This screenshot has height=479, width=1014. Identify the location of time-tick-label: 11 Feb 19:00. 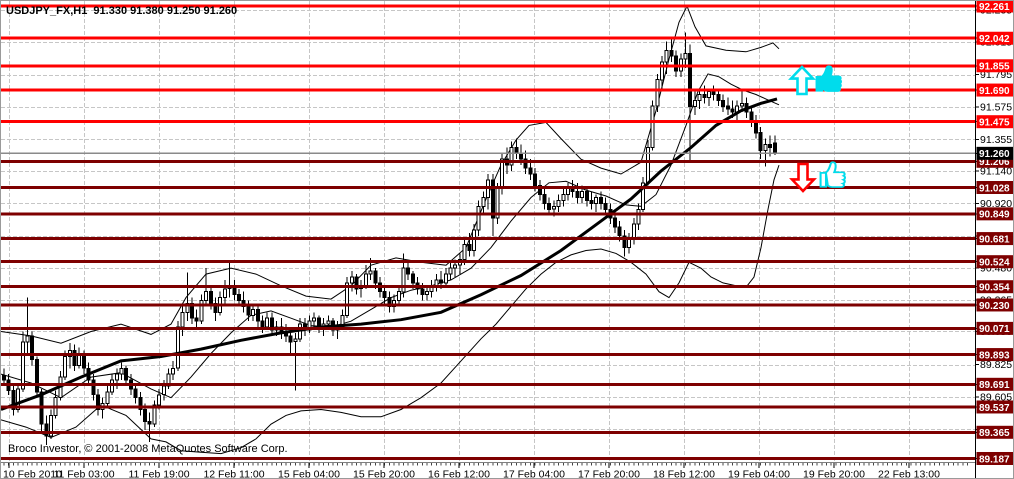
(158, 474).